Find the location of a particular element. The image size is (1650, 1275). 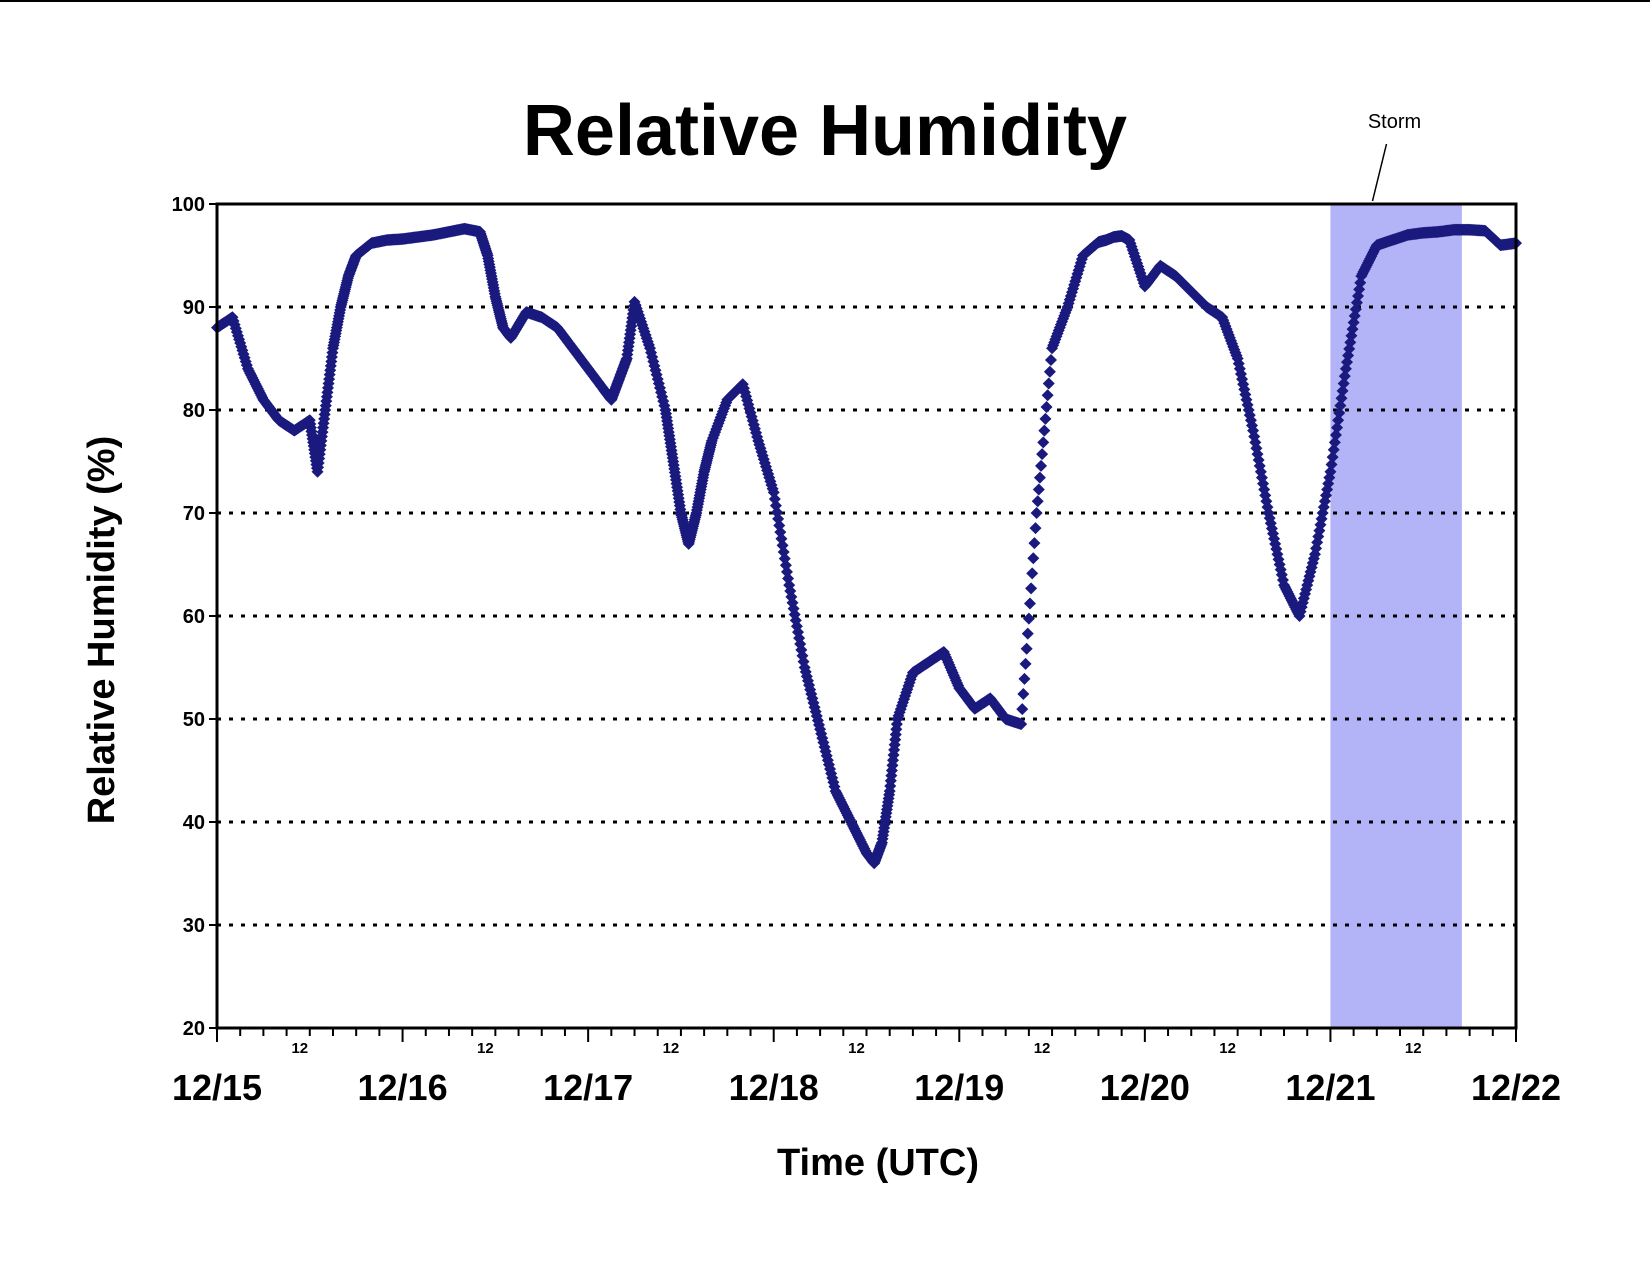

x-day-label: 12/17 is located at coordinates (588, 1087).